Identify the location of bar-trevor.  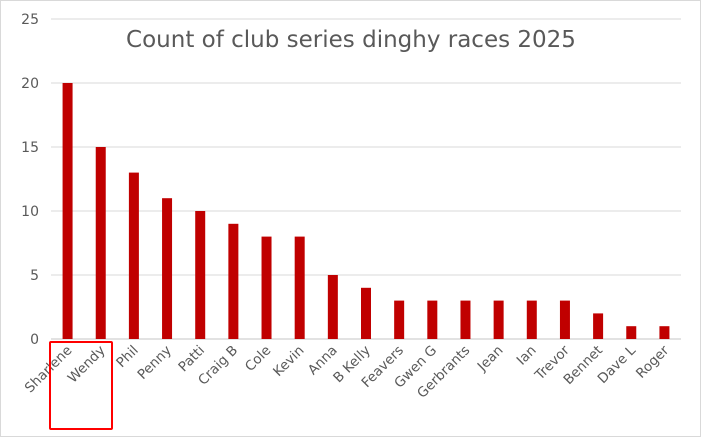
(564, 319).